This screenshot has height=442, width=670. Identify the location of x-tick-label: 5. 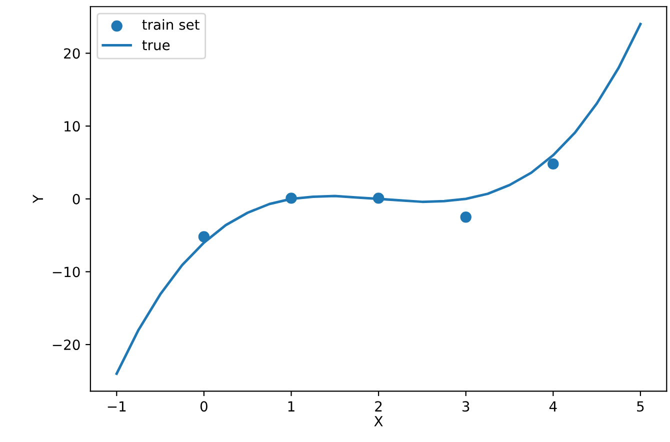
(640, 406).